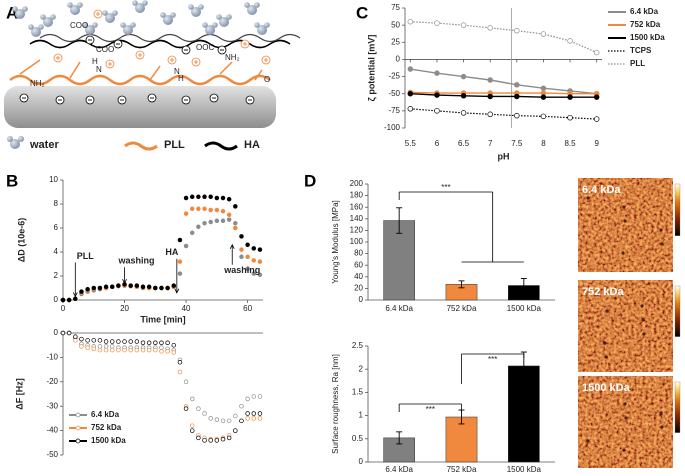 This screenshot has height=476, width=685. Describe the element at coordinates (162, 319) in the screenshot. I see `x-axis-label: Time [min]` at that location.